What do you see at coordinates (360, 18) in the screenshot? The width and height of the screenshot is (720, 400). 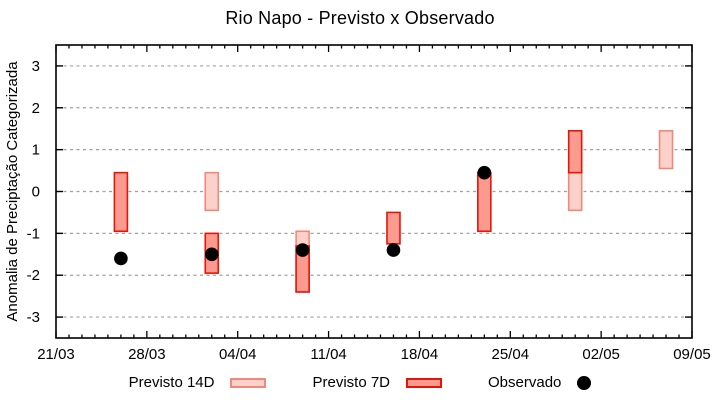 I see `chart-title: Rio Napo - Previsto x Observado` at bounding box center [360, 18].